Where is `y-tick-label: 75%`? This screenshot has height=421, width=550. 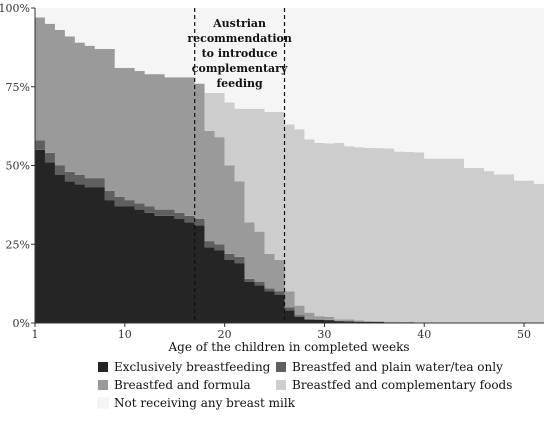
y-tick-label: 75% is located at coordinates (18, 87).